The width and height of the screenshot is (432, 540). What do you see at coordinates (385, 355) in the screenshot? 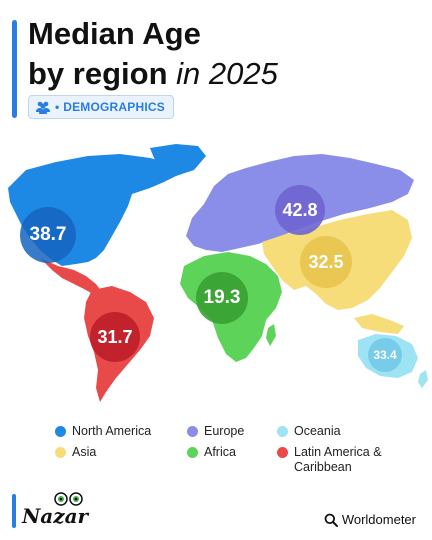
I see `bubble-oceania: 33.4` at bounding box center [385, 355].